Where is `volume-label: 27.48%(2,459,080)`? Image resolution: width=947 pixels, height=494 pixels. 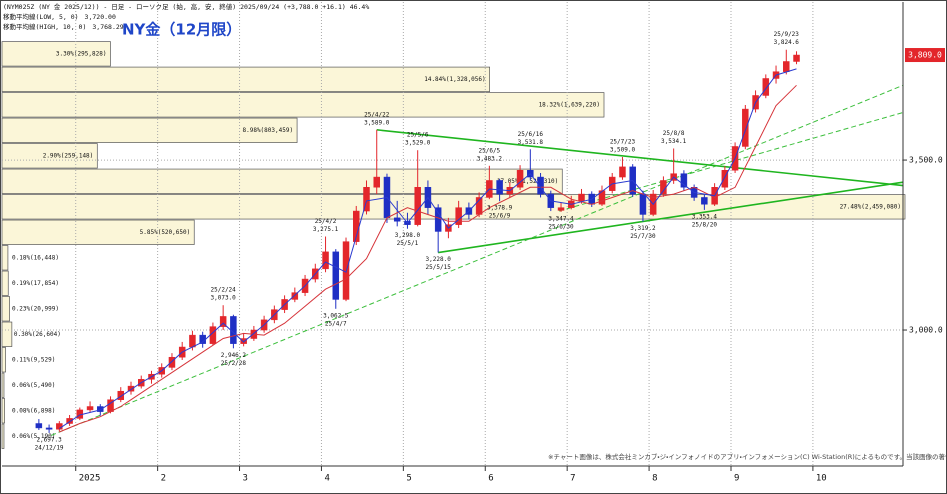 volume-label: 27.48%(2,459,080) is located at coordinates (870, 206).